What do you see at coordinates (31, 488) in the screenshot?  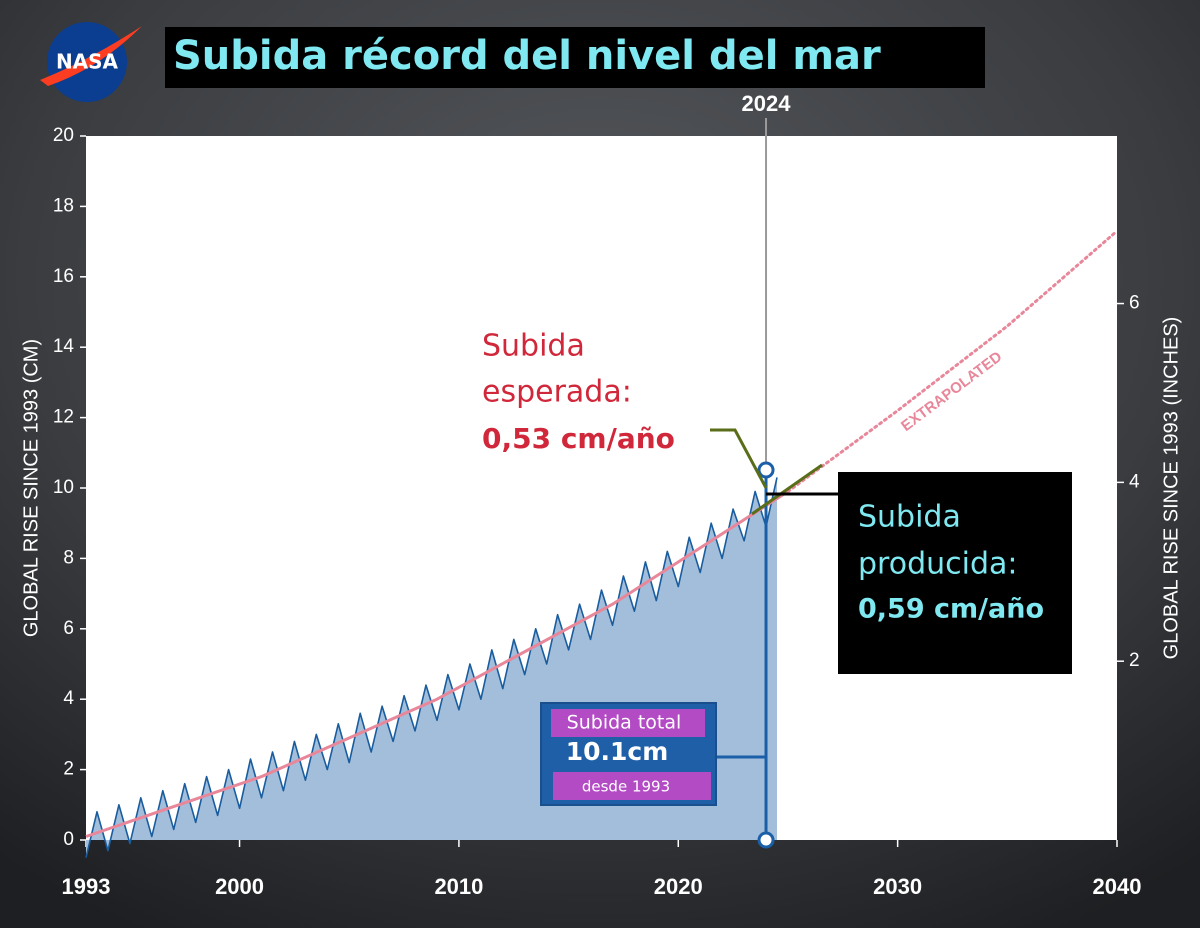 I see `y-axis-label: GLOBAL RISE SINCE 1993 (CM)` at bounding box center [31, 488].